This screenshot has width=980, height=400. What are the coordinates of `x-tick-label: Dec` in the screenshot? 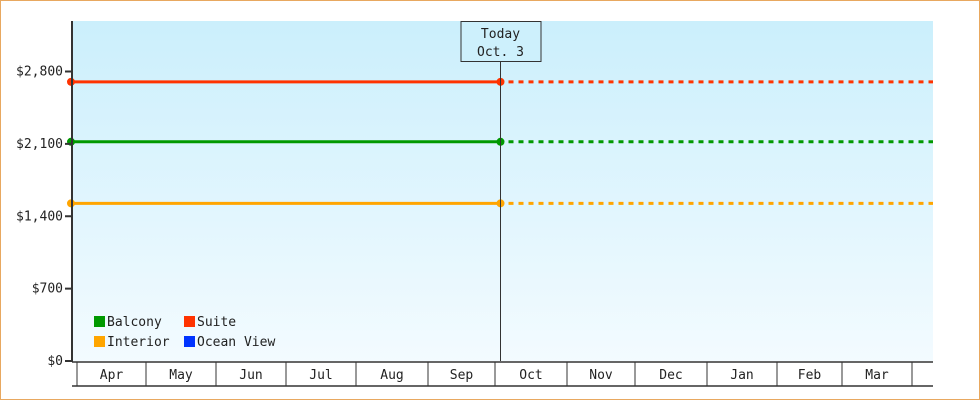 It's located at (670, 375).